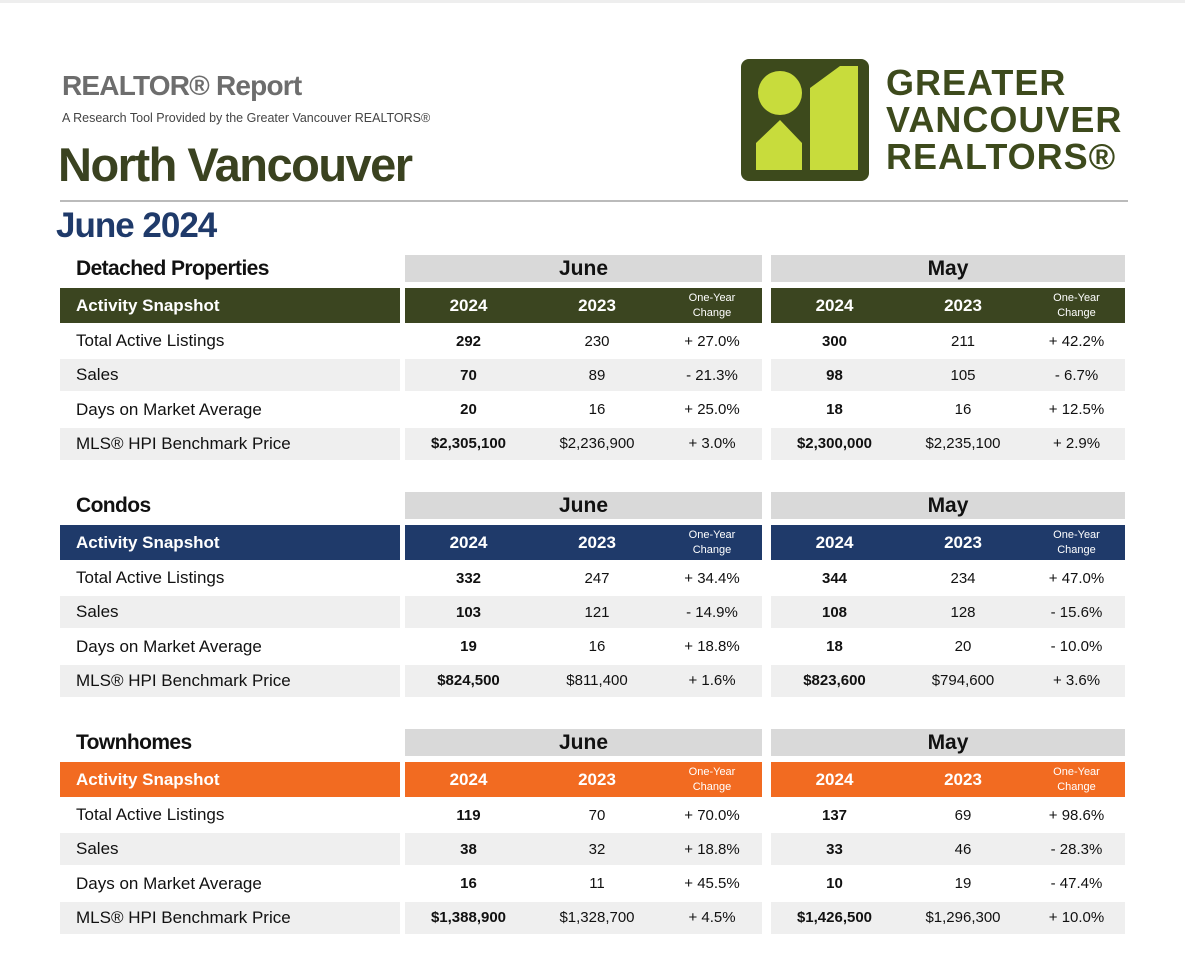  Describe the element at coordinates (712, 612) in the screenshot. I see `cell: - 14.9%` at that location.